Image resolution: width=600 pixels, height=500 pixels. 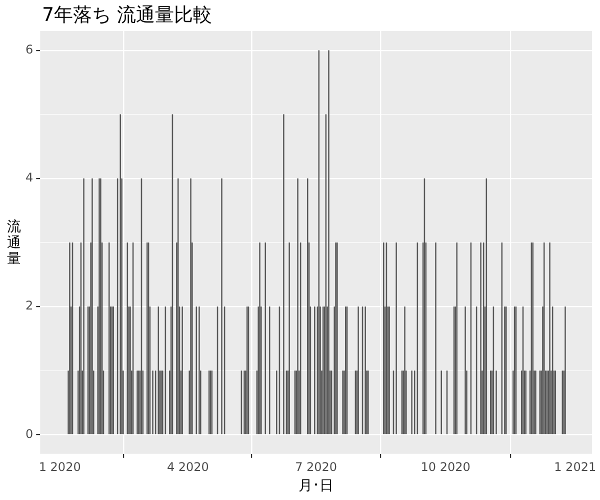 What do you see at coordinates (29, 305) in the screenshot?
I see `y-tick-label: 2` at bounding box center [29, 305].